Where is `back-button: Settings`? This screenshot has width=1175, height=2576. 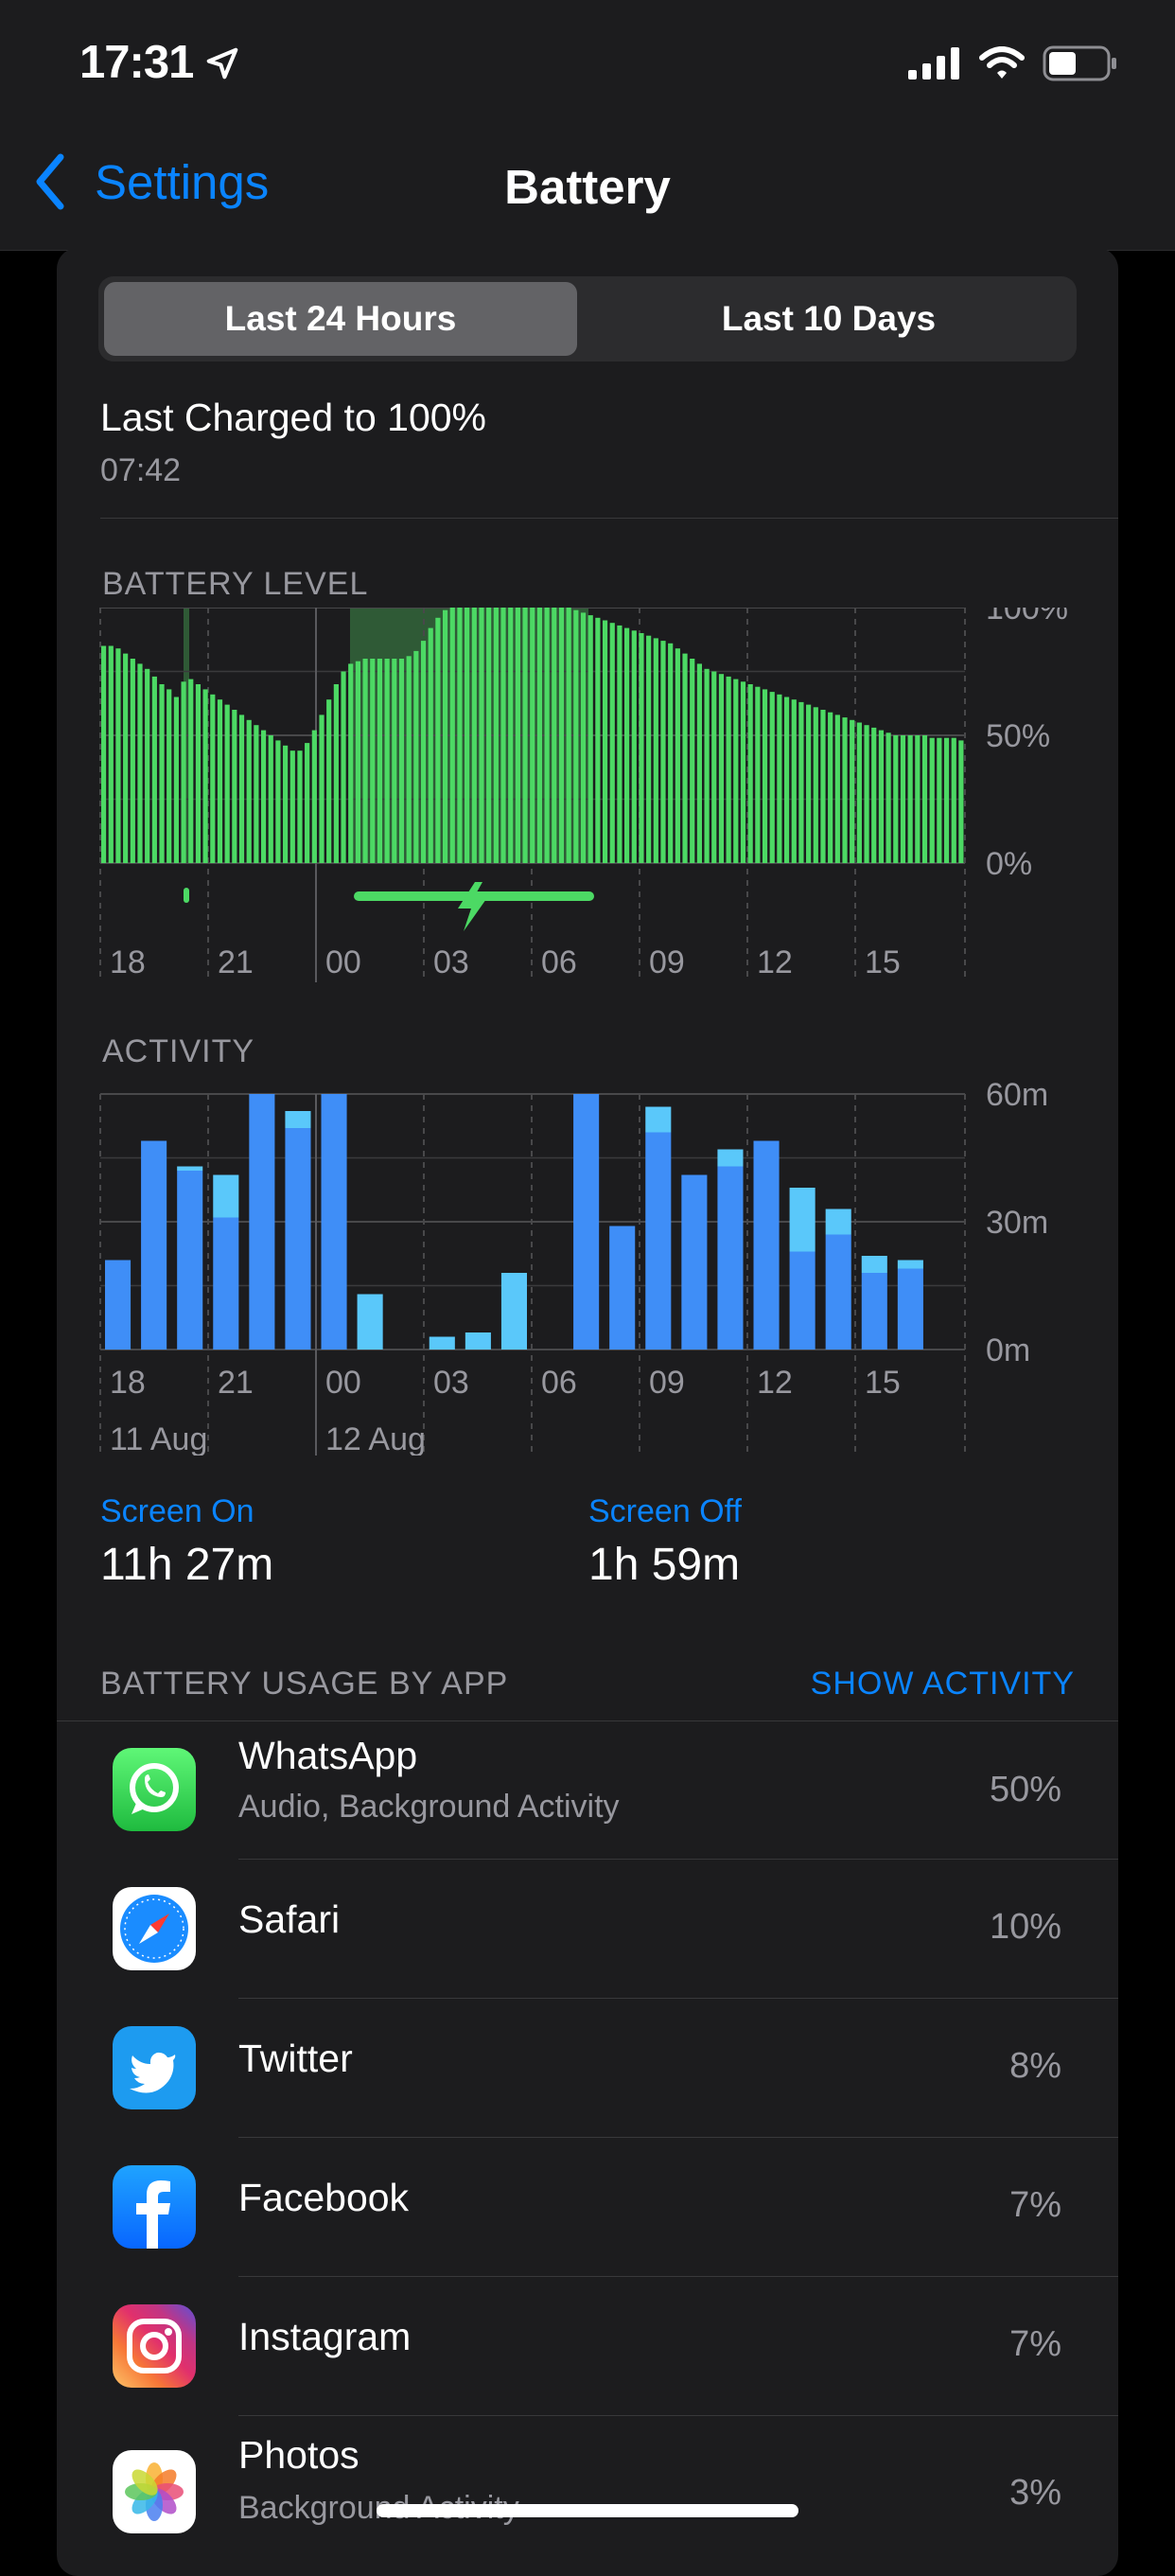 back-button: Settings is located at coordinates (151, 181).